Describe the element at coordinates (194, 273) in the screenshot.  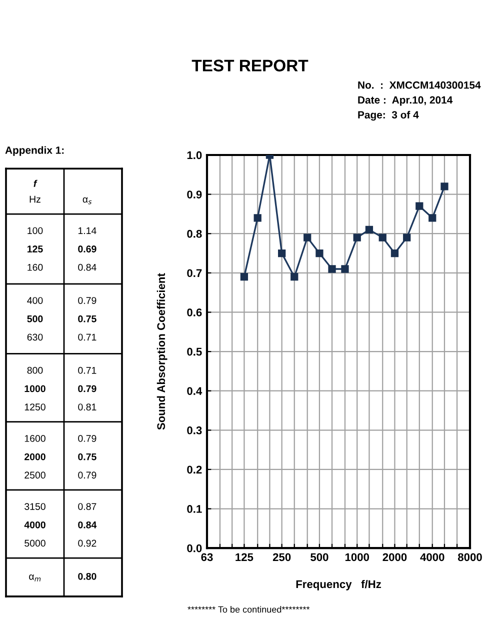
I see `y-tick-label: 0.7` at that location.